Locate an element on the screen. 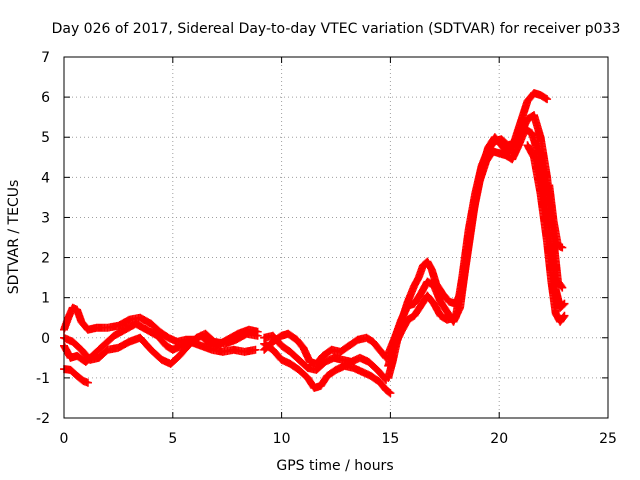  y-tick-label: 0 is located at coordinates (45, 339).